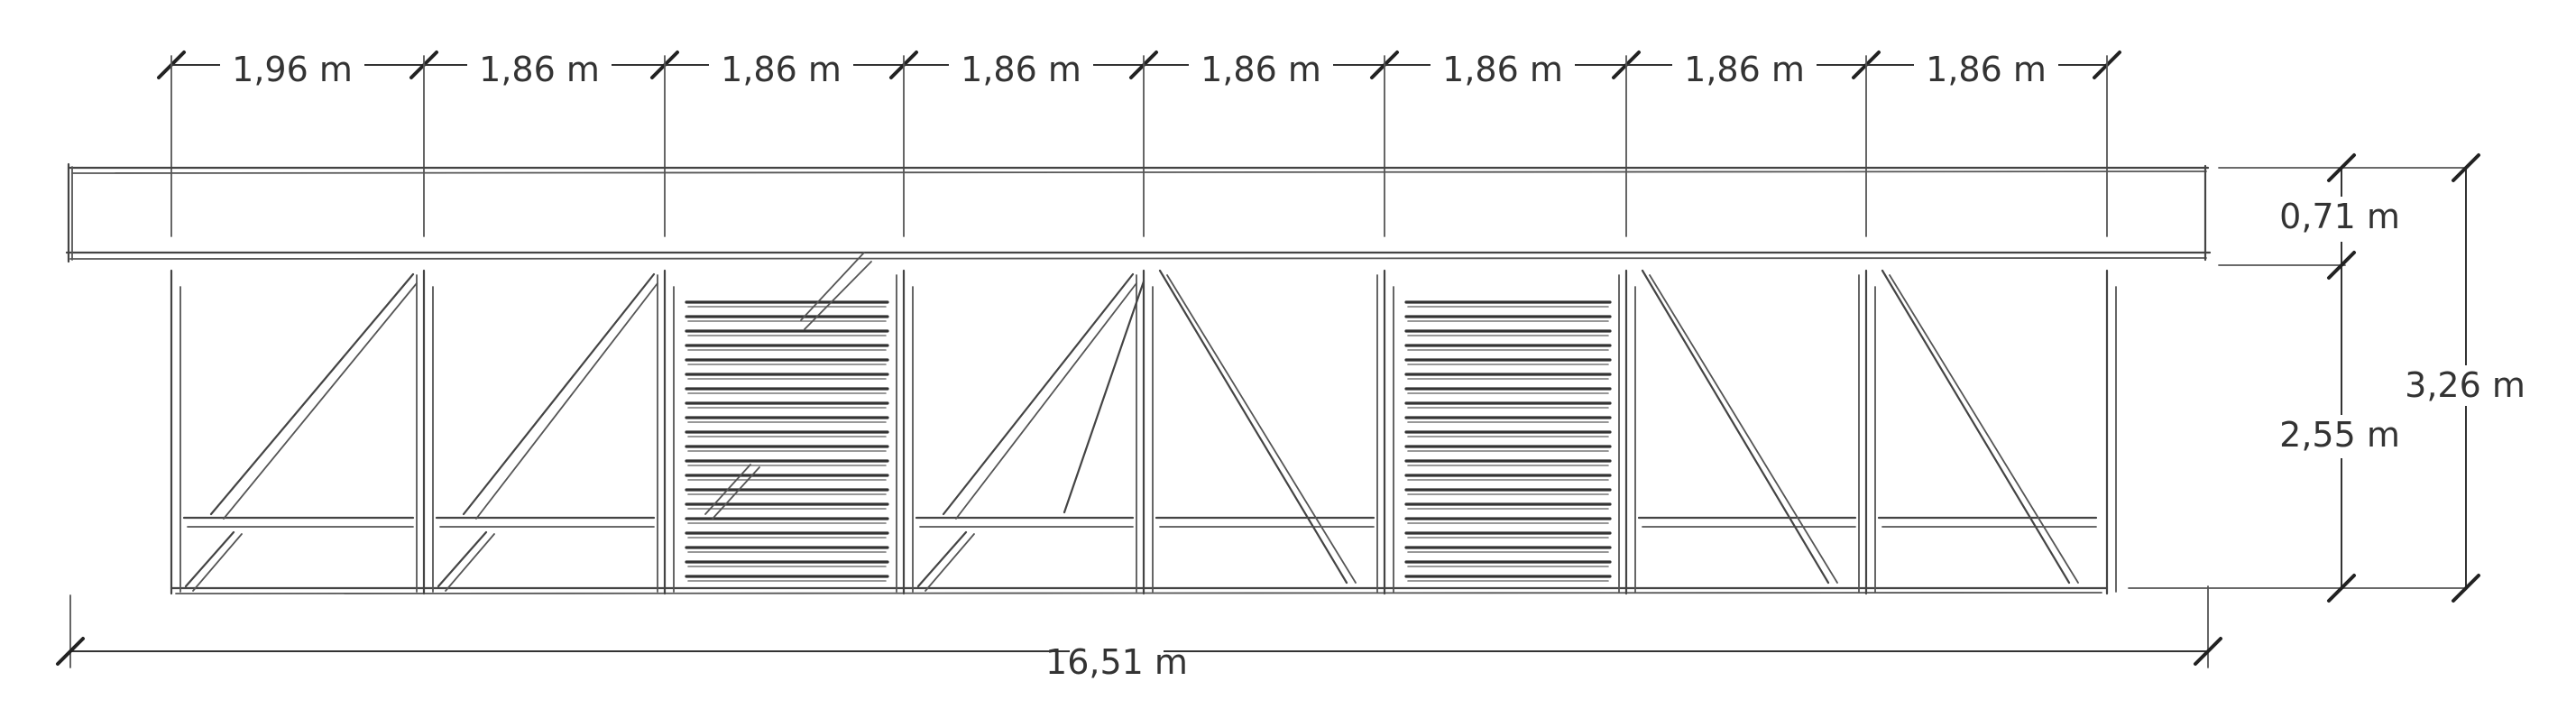  What do you see at coordinates (1261, 70) in the screenshot?
I see `bay-width-label-5: 1,86 m` at bounding box center [1261, 70].